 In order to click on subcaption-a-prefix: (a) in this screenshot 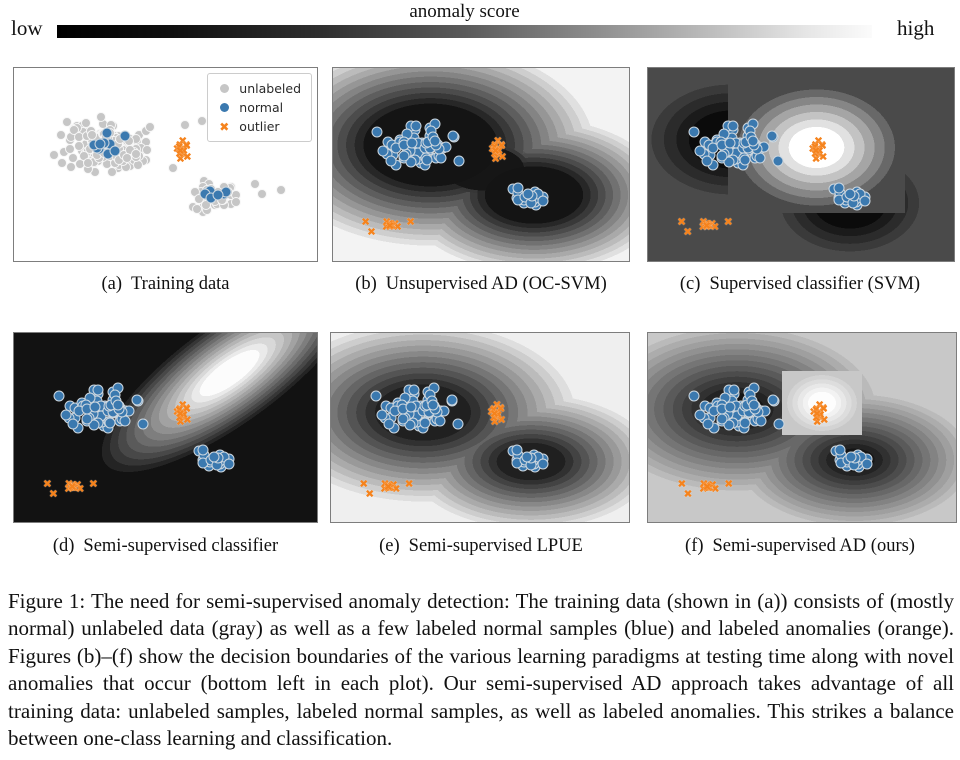, I will do `click(112, 284)`.